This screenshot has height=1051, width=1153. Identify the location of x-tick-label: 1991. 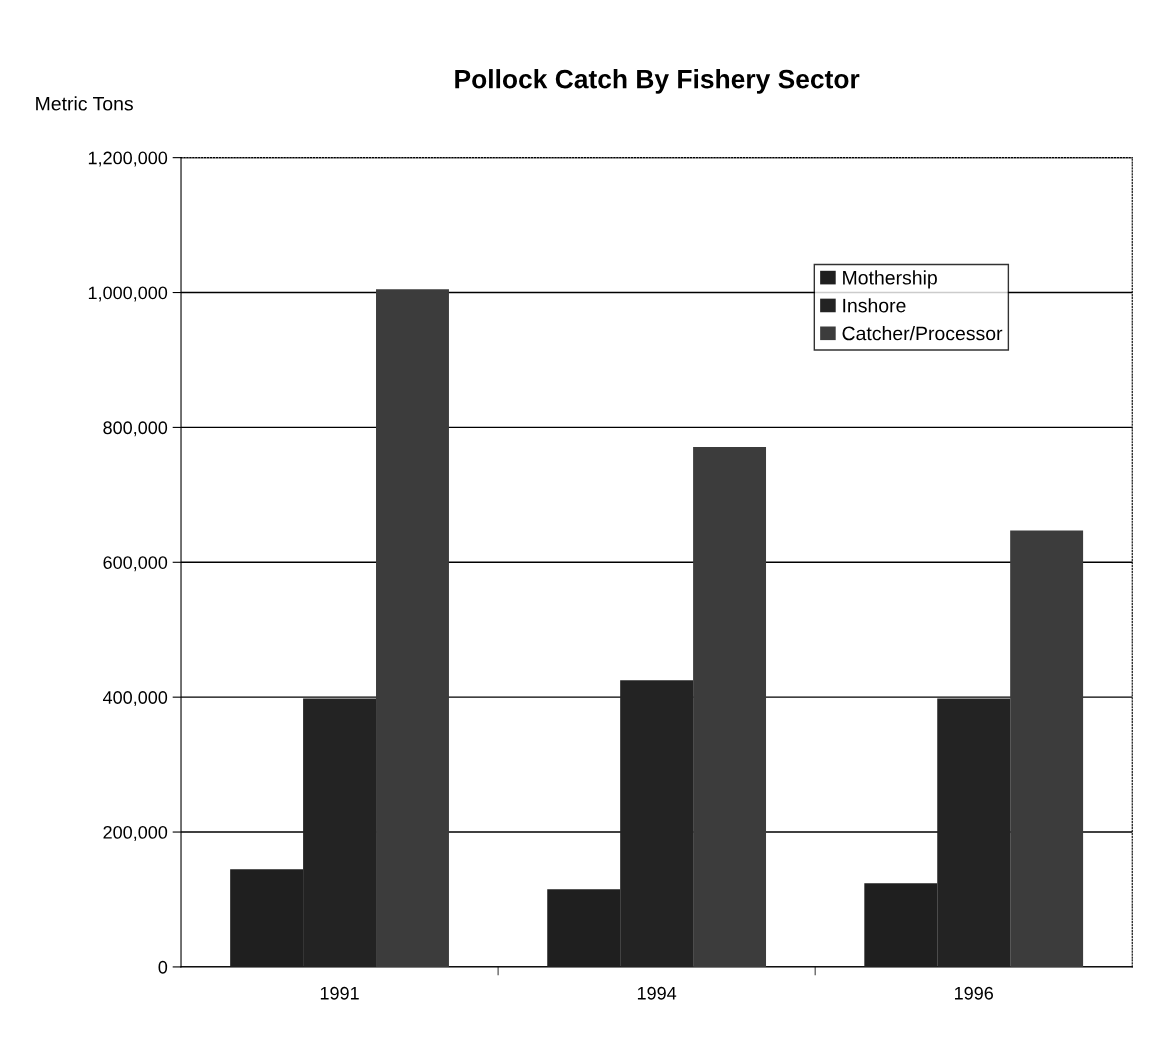
(339, 993).